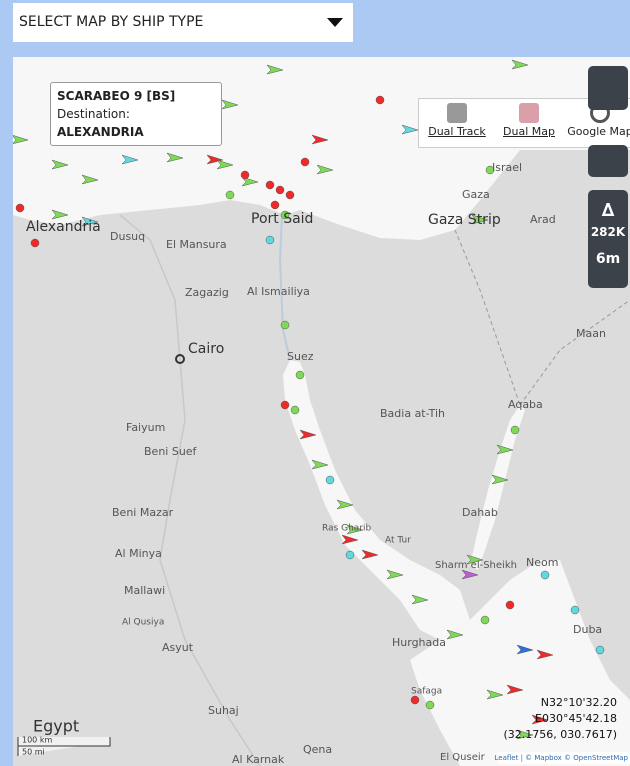 The width and height of the screenshot is (630, 766). What do you see at coordinates (116, 96) in the screenshot?
I see `ship-name: SCARABEO 9 [BS]` at bounding box center [116, 96].